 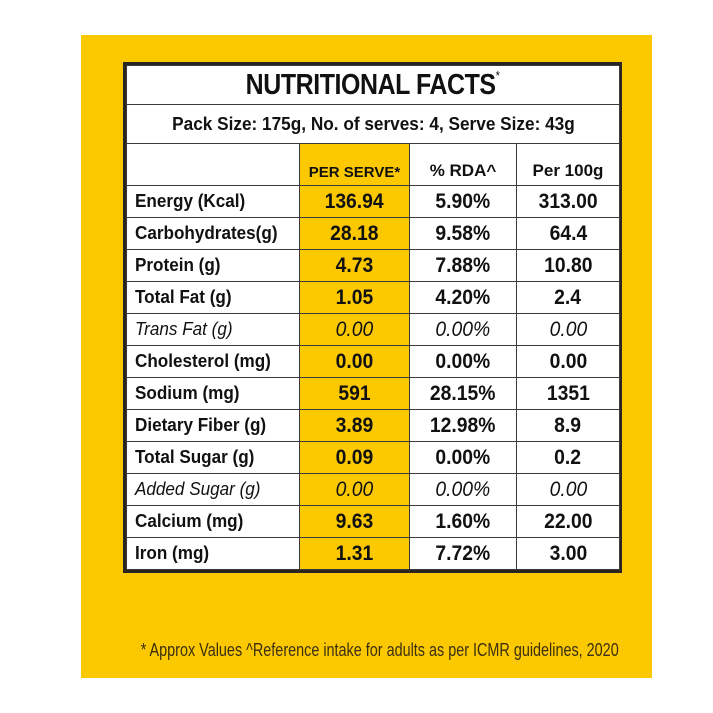 I want to click on per-serve-value: 28.18, so click(x=354, y=233).